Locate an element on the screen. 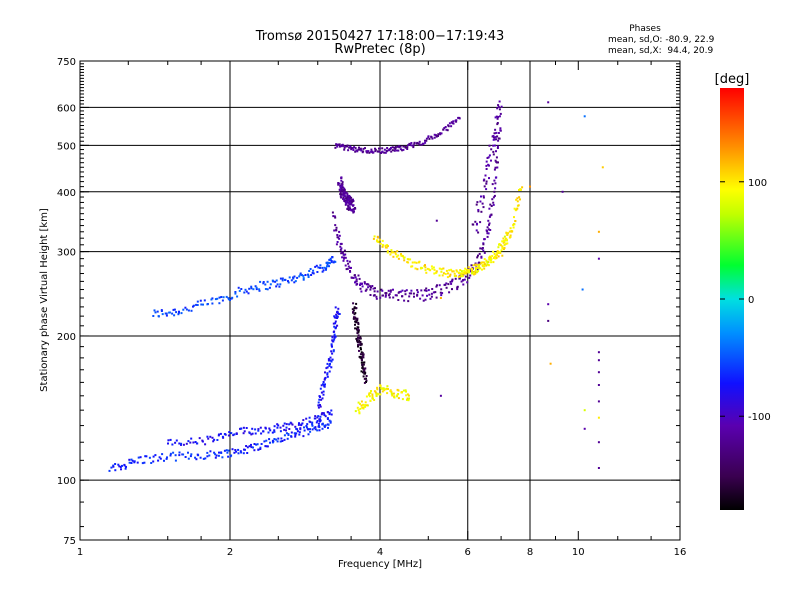  colorbar-tick-label: -100 is located at coordinates (759, 417).